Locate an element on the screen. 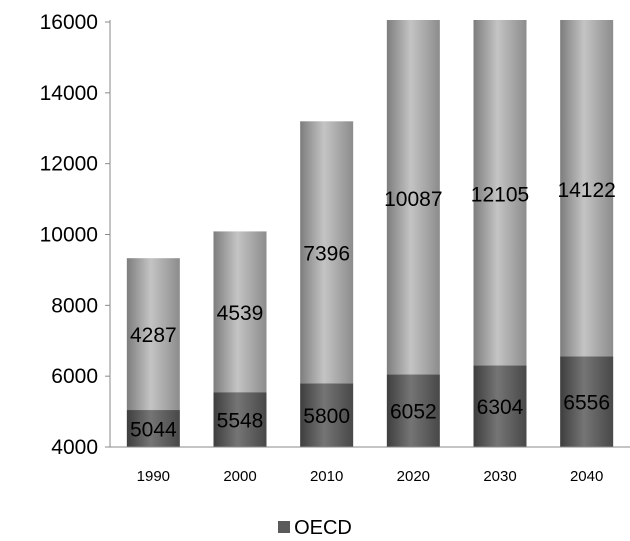 This screenshot has height=541, width=630. data-label-series-2: 7396 is located at coordinates (326, 253).